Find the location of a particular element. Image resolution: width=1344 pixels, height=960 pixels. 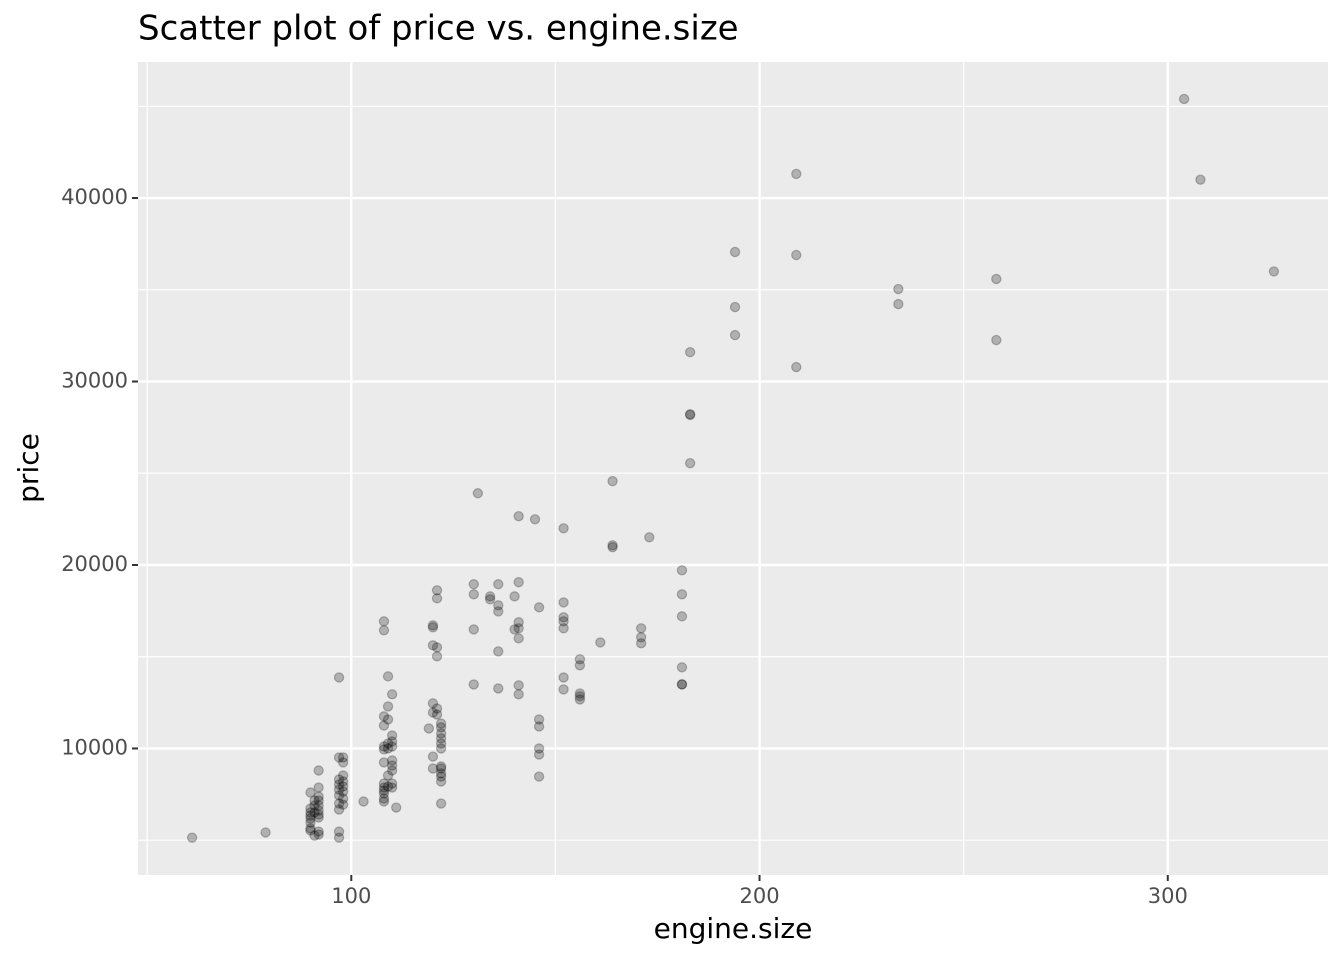

x-tick-label: 100 is located at coordinates (351, 896).